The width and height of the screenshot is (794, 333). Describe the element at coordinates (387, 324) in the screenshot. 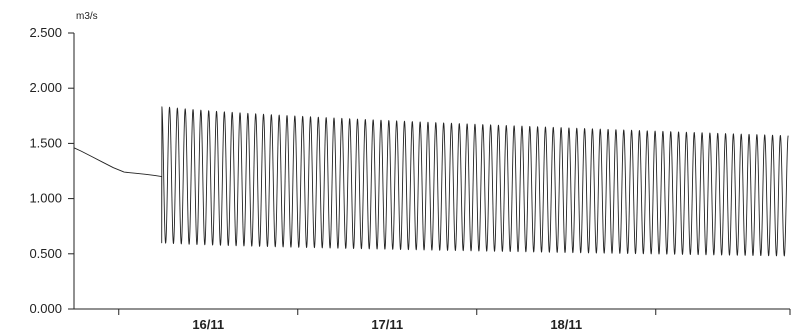

I see `x-tick-label: 17/11` at that location.